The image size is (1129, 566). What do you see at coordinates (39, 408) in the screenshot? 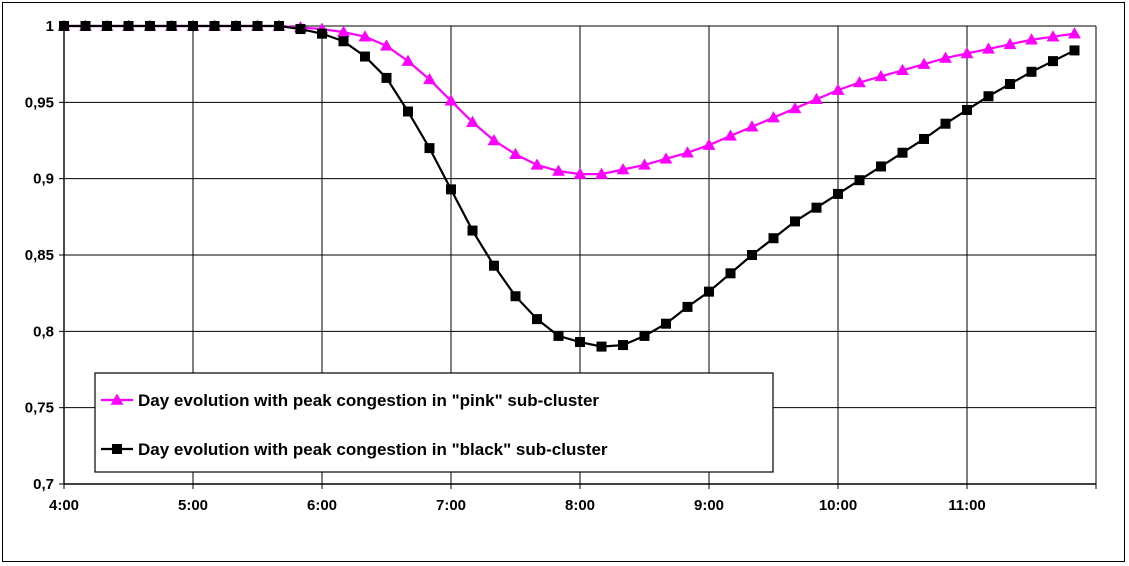
I see `y-tick-label: 0,75` at bounding box center [39, 408].